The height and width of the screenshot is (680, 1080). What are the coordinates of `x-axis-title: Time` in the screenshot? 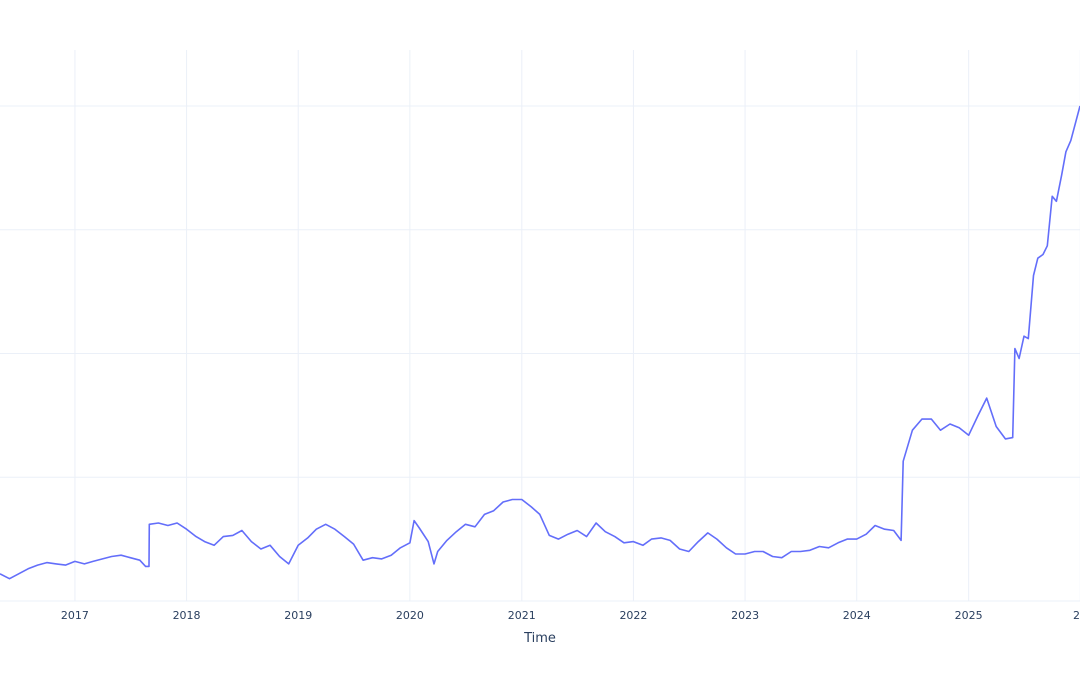 It's located at (539, 638).